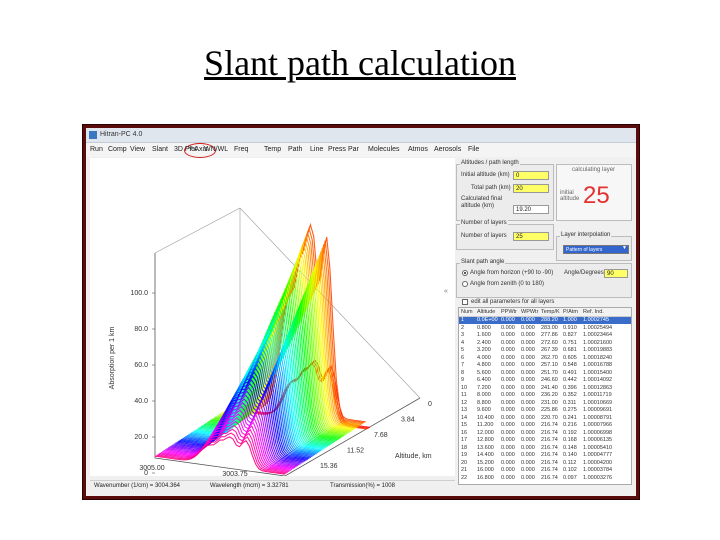  I want to click on table-cell: 0.491, so click(570, 372).